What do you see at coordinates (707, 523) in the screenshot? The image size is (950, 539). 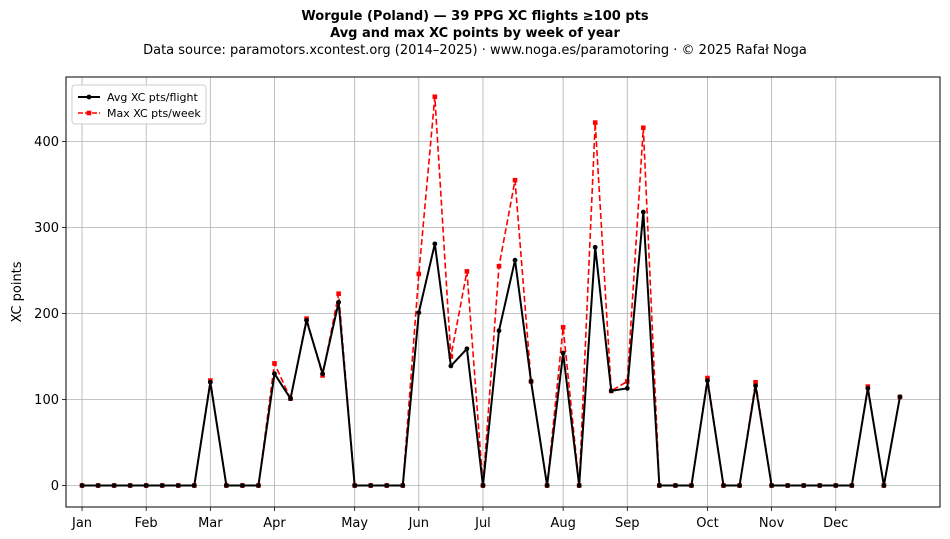 I see `x-tick-label: Oct` at bounding box center [707, 523].